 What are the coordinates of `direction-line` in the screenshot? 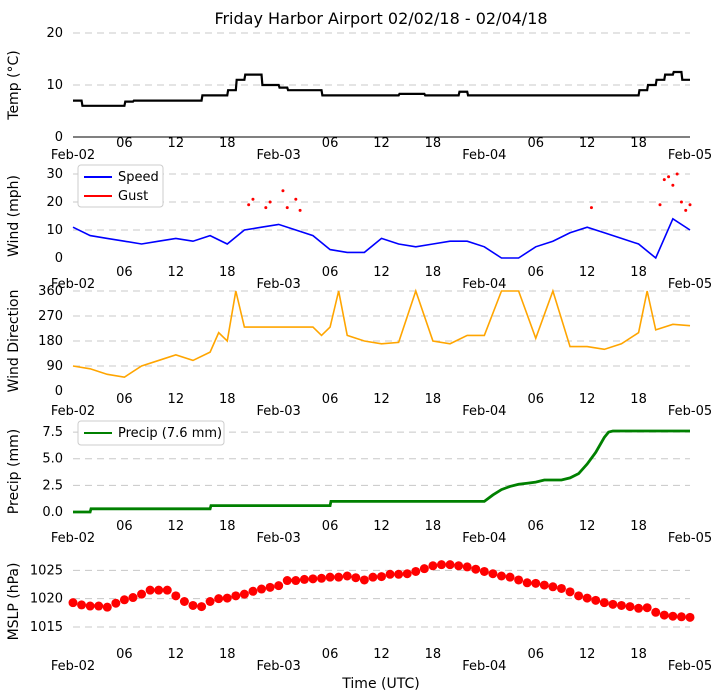 It's located at (381, 333).